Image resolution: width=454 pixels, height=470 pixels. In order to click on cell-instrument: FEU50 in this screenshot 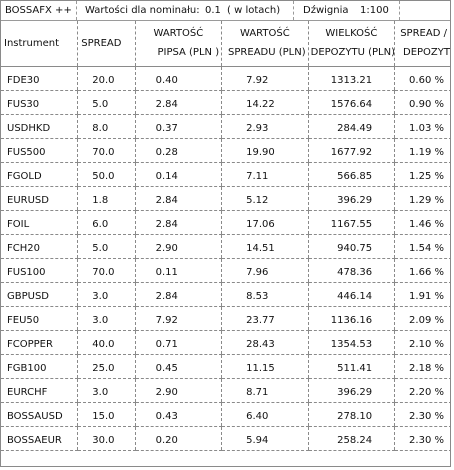, I will do `click(39, 318)`.